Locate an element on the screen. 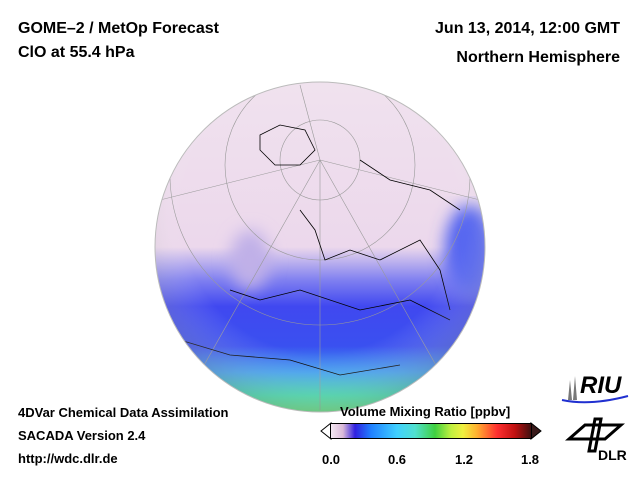  footer-version: SACADA Version 2.4 is located at coordinates (82, 435).